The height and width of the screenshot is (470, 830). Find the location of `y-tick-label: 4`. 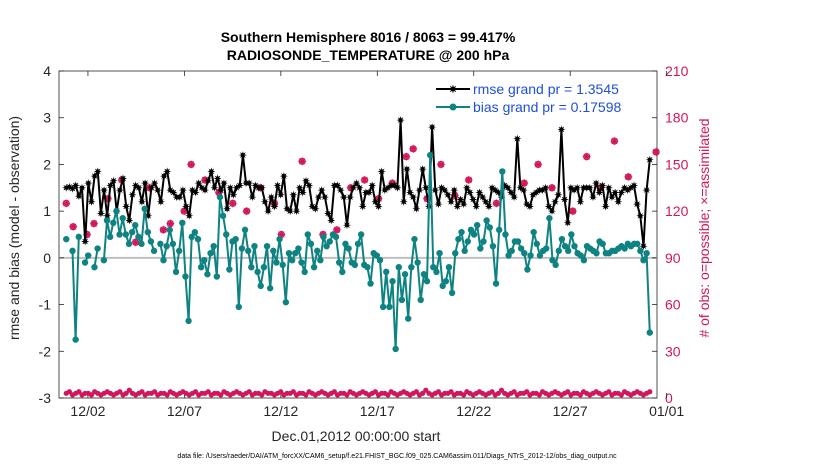

y-tick-label: 4 is located at coordinates (47, 71).